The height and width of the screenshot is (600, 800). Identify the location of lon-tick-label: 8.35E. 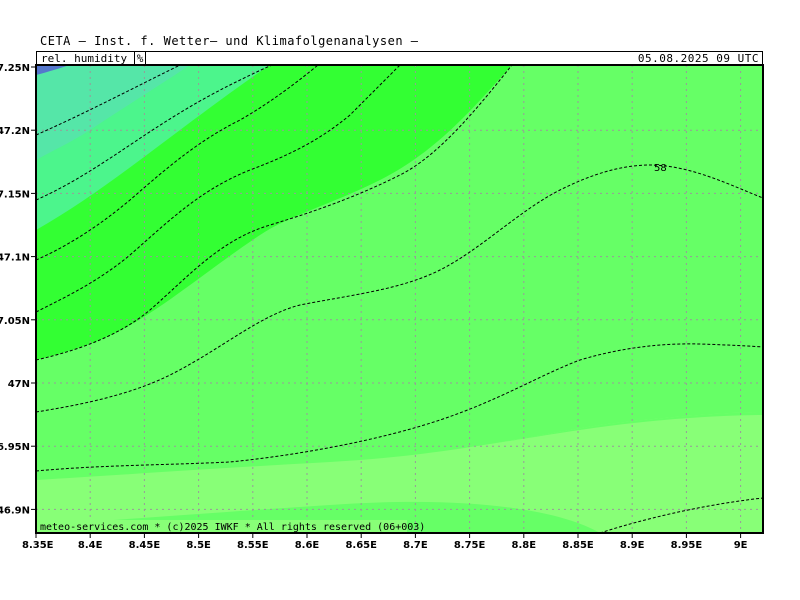
(38, 545).